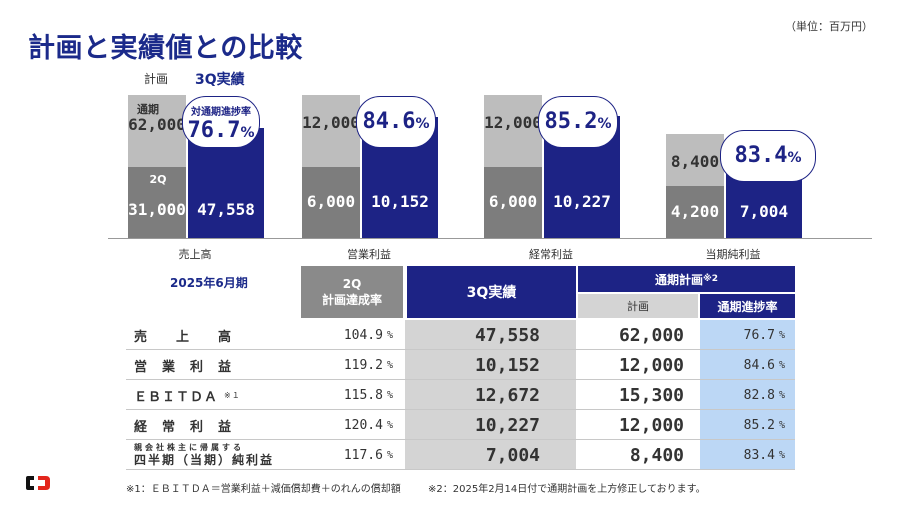 The width and height of the screenshot is (909, 508). Describe the element at coordinates (176, 397) in the screenshot. I see `row-name-text: ＥＢＩＴＤＡ` at that location.